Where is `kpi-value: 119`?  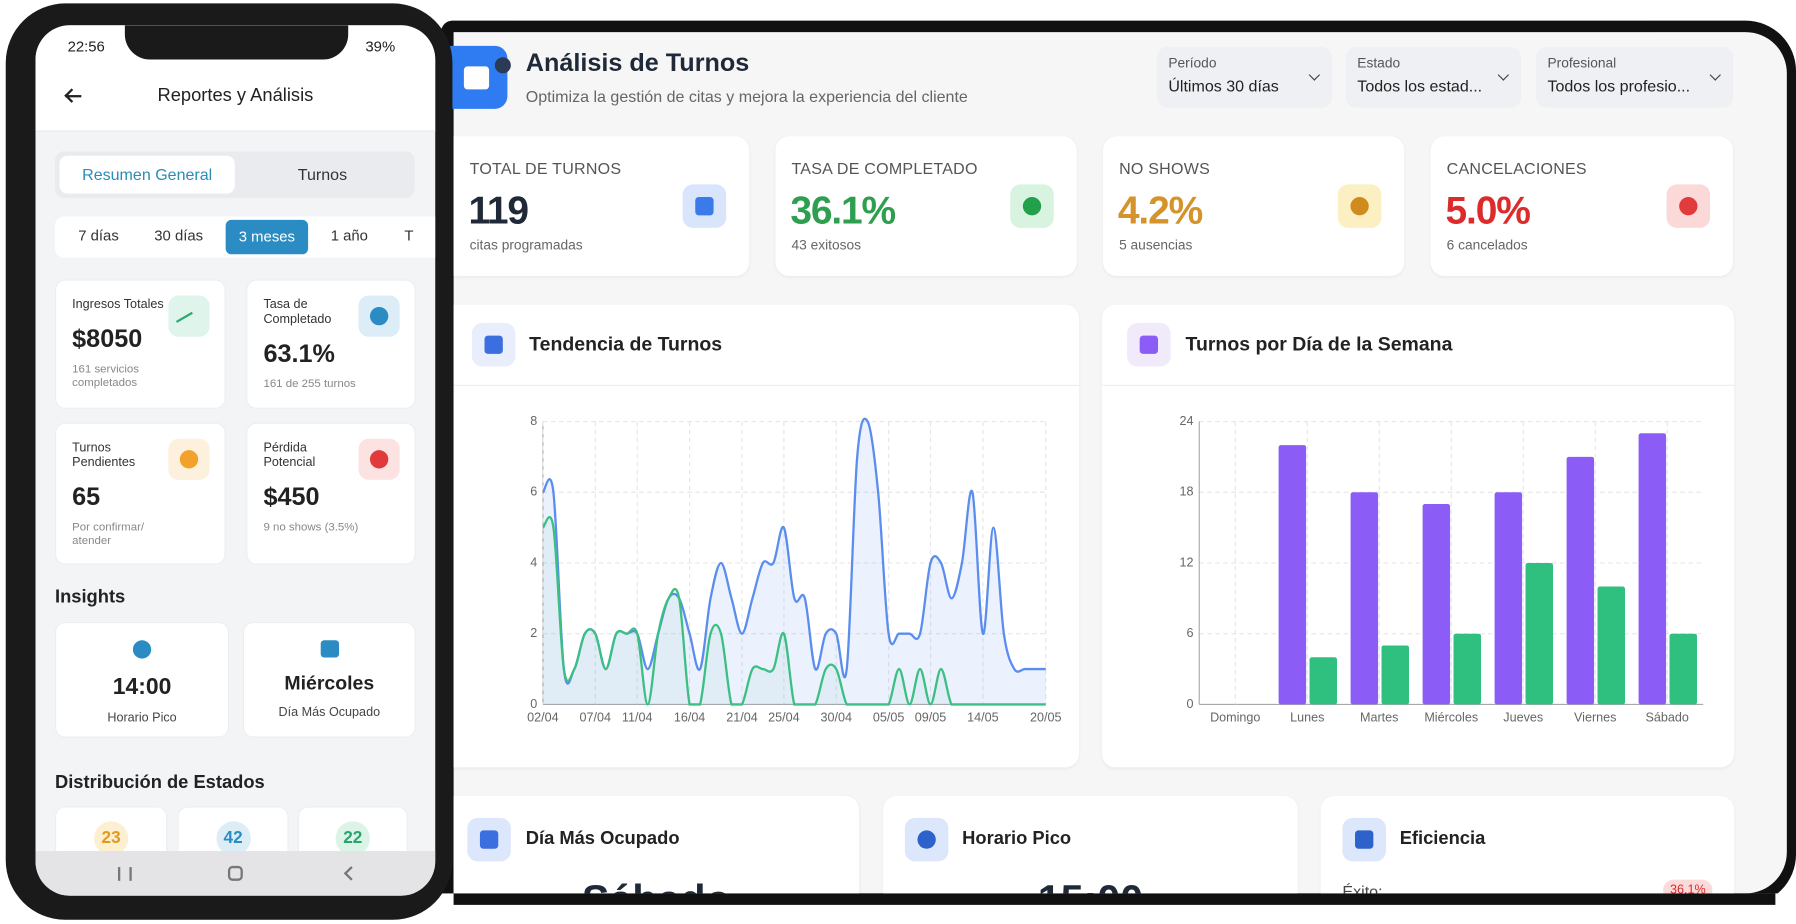 kpi-value: 119 is located at coordinates (498, 210).